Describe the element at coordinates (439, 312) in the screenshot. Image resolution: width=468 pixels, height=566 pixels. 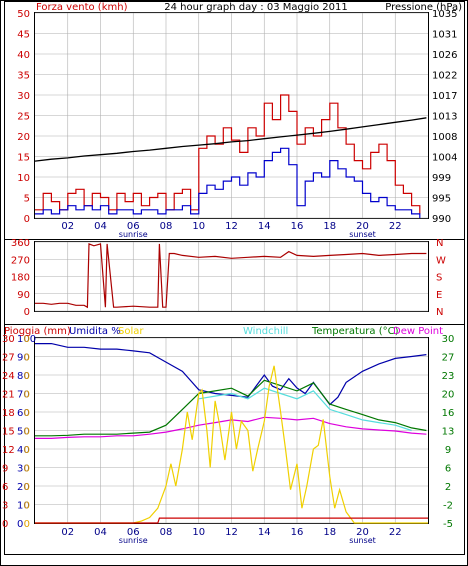
I see `compass-label: N` at that location.